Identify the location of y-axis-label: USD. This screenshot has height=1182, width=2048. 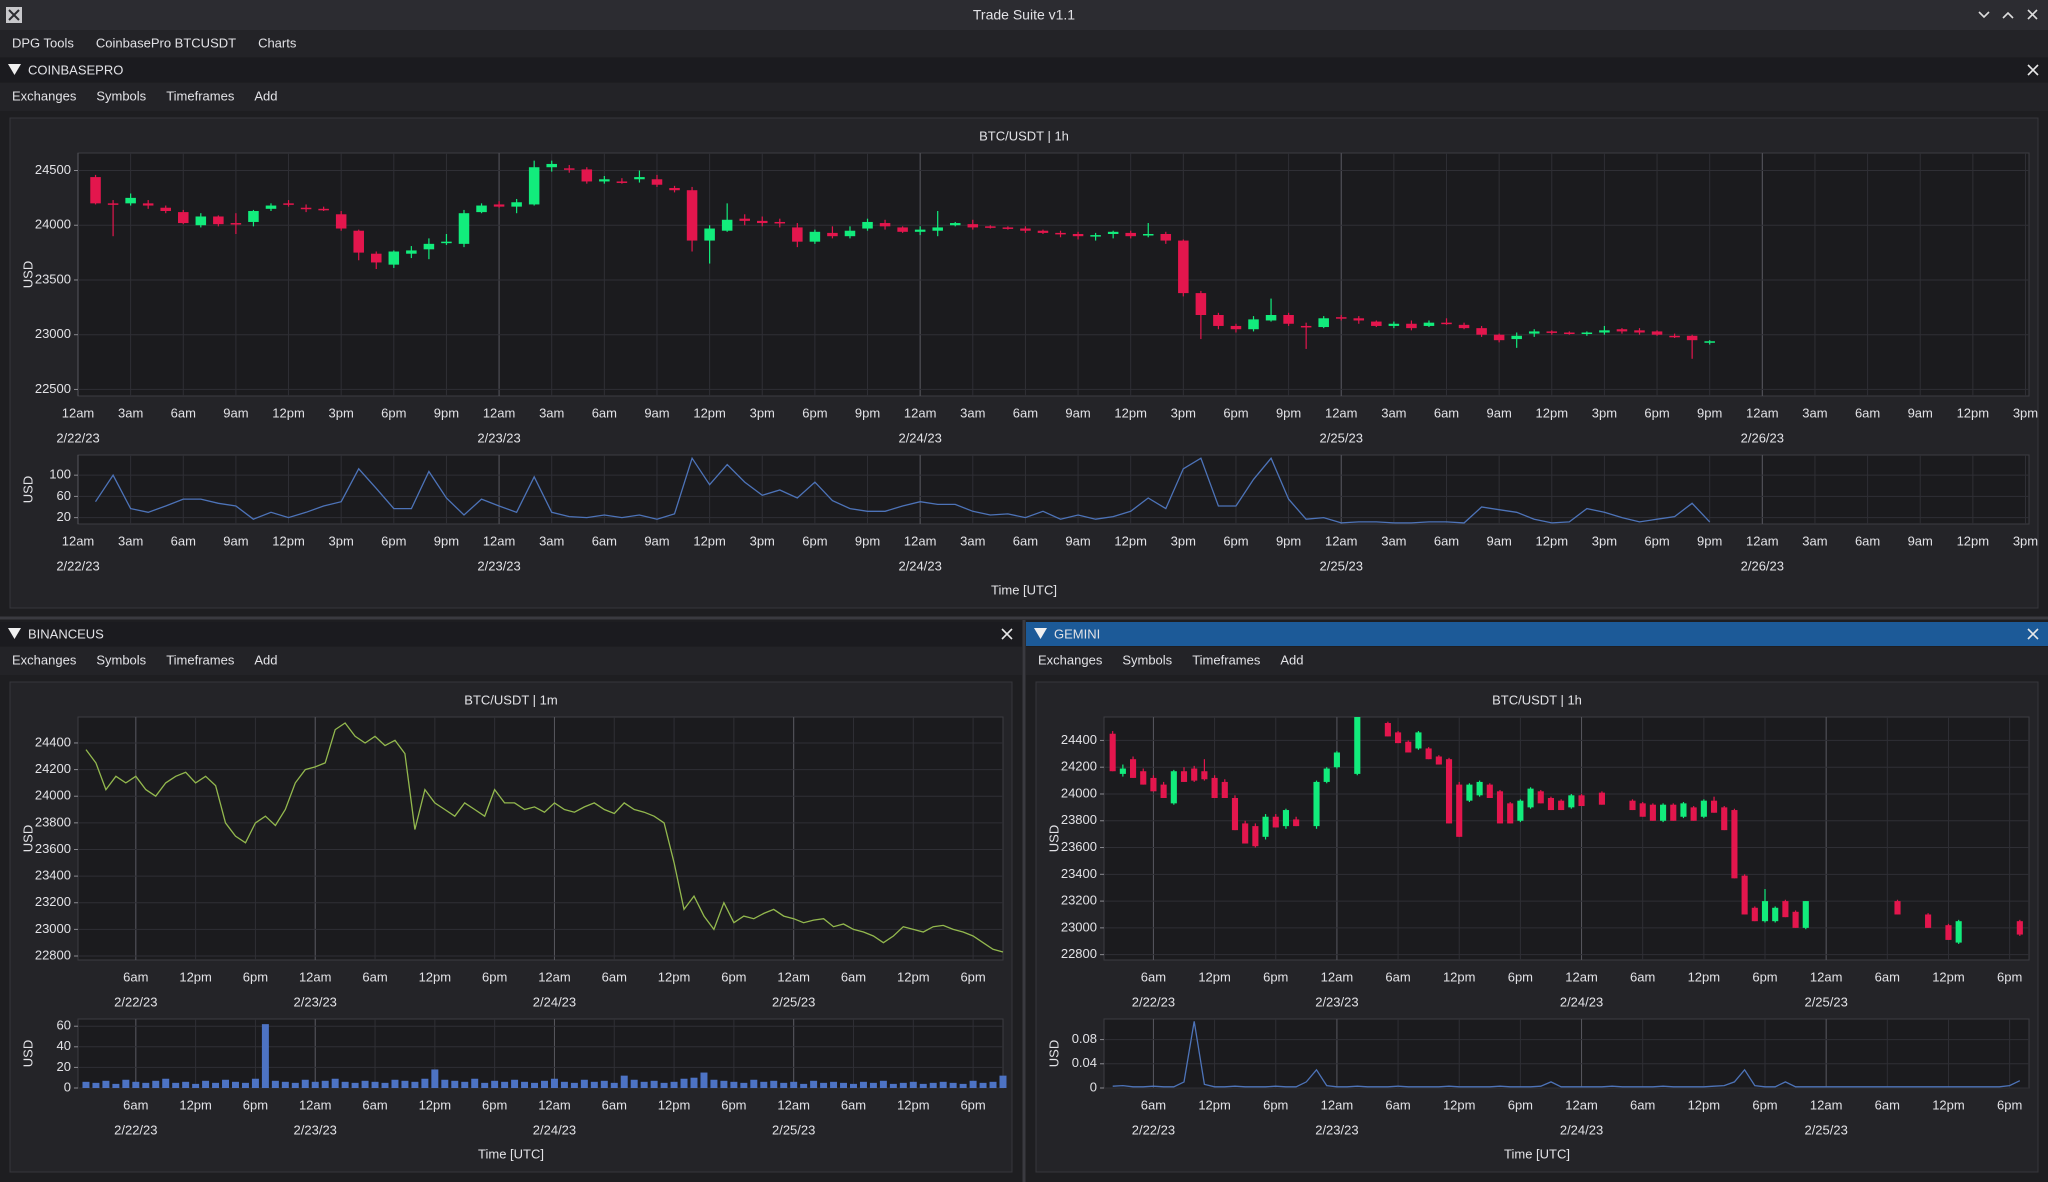
(27, 1053).